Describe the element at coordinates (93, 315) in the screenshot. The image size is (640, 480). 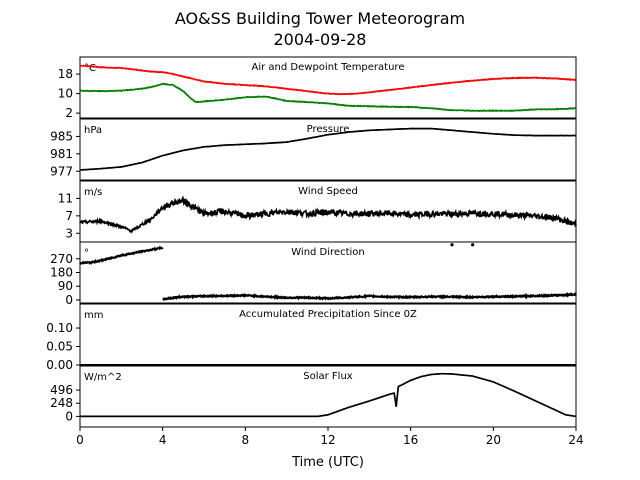
I see `panel-unit-label: mm` at that location.